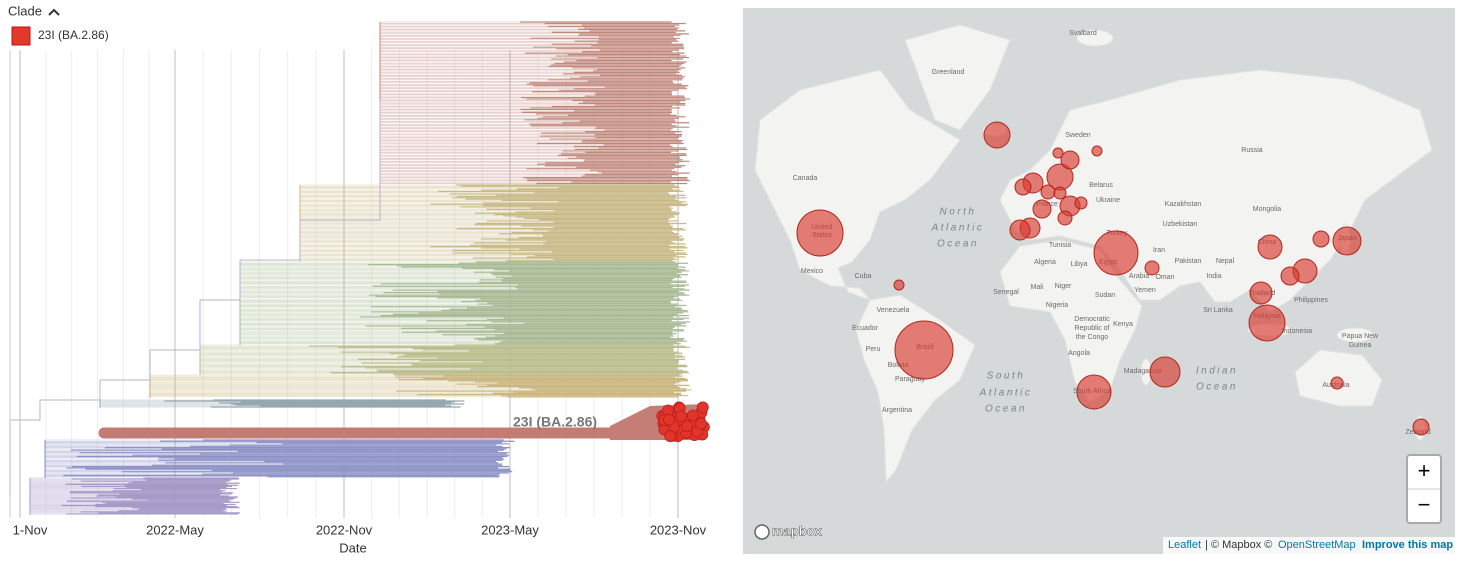 The width and height of the screenshot is (1462, 564). Describe the element at coordinates (175, 529) in the screenshot. I see `x-tick-label: 2022-May` at that location.